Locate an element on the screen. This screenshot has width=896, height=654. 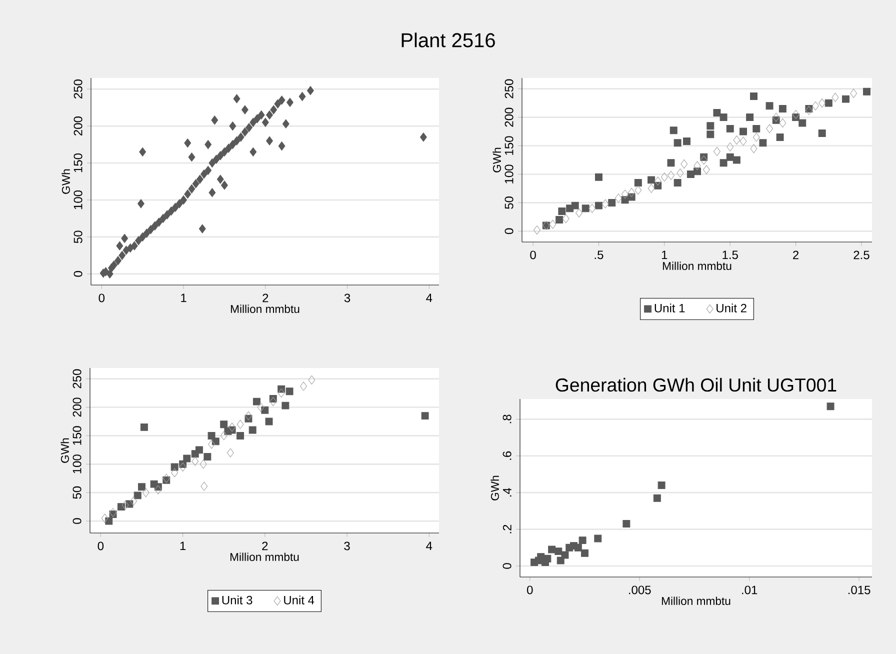
x-tick-label: 1 is located at coordinates (183, 298).